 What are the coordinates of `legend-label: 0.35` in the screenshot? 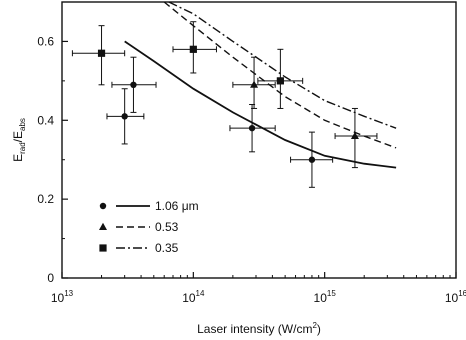 It's located at (167, 248).